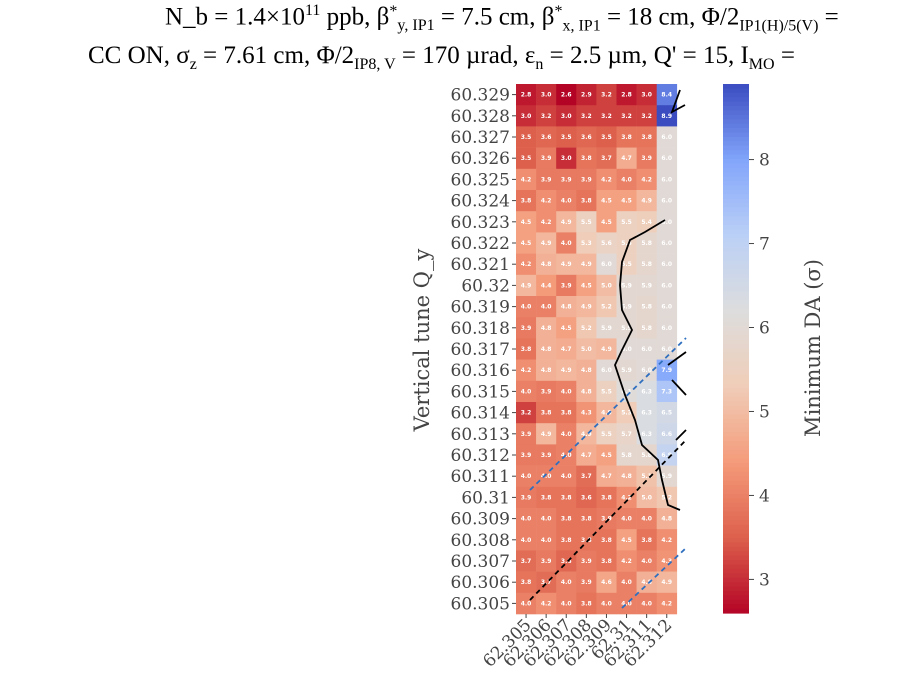 The image size is (921, 691). I want to click on cell-value-label: 3.6, so click(566, 561).